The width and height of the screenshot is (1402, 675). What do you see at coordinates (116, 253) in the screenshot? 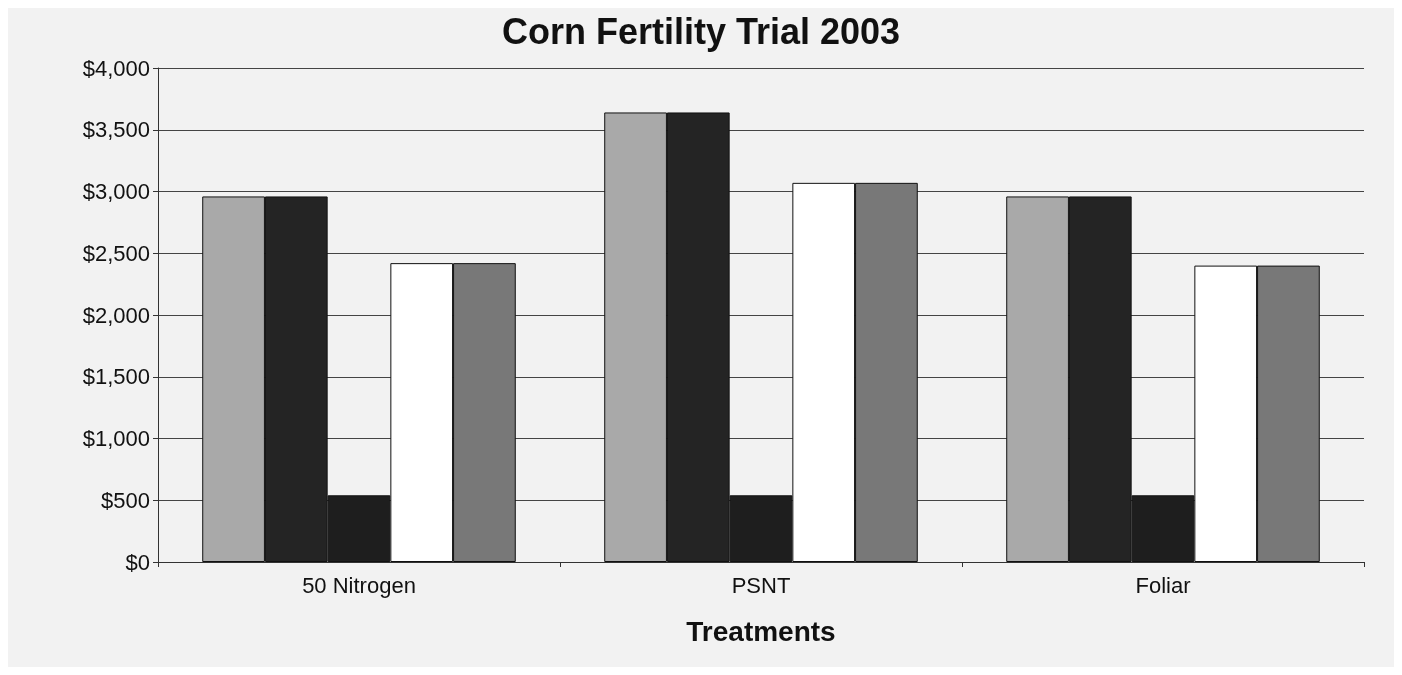
I see `y-tick-label: $2,500` at bounding box center [116, 253].